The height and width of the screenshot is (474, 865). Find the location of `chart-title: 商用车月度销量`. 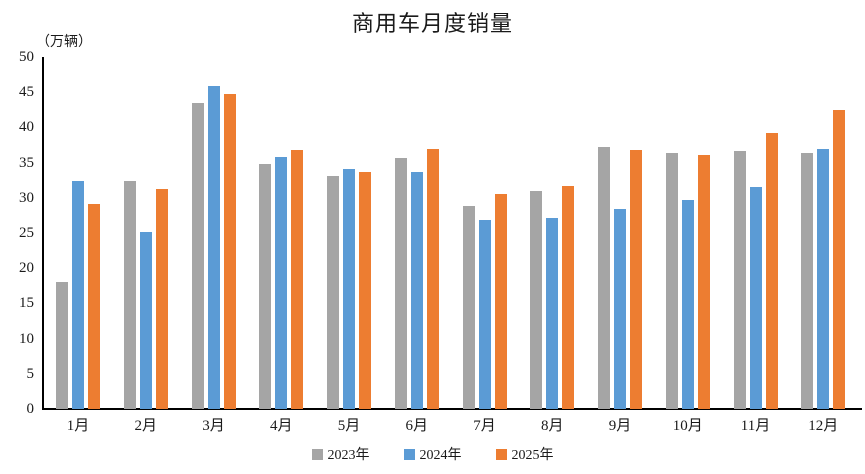

chart-title: 商用车月度销量 is located at coordinates (432, 23).